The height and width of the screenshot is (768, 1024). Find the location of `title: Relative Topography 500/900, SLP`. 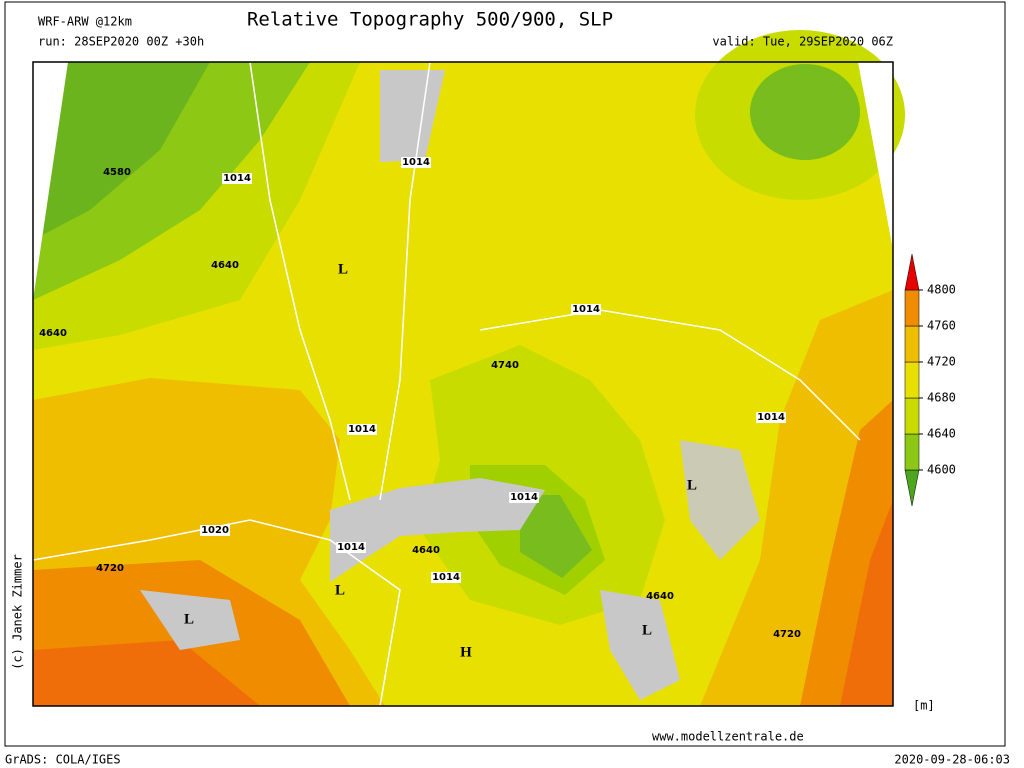

title: Relative Topography 500/900, SLP is located at coordinates (430, 20).